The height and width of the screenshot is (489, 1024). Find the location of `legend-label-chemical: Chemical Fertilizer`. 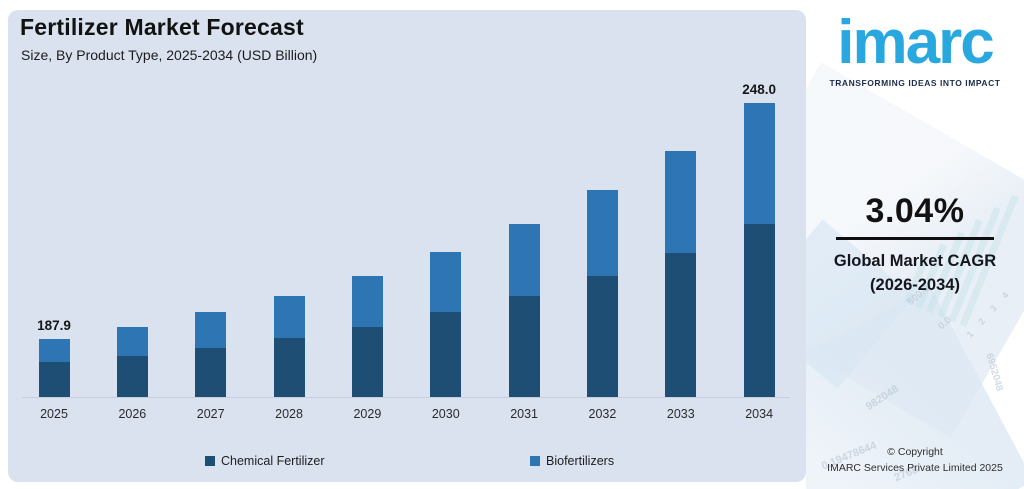

legend-label-chemical: Chemical Fertilizer is located at coordinates (273, 461).